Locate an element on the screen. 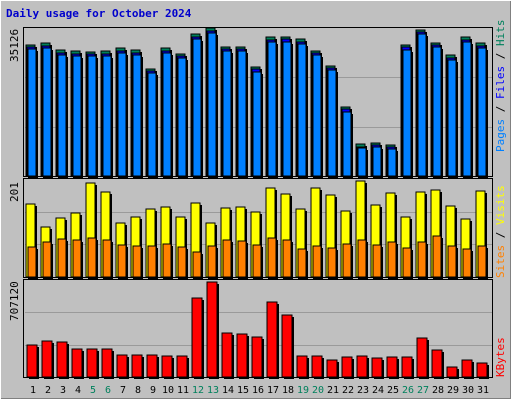 The height and width of the screenshot is (400, 512). day-label-11: 11 is located at coordinates (183, 390).